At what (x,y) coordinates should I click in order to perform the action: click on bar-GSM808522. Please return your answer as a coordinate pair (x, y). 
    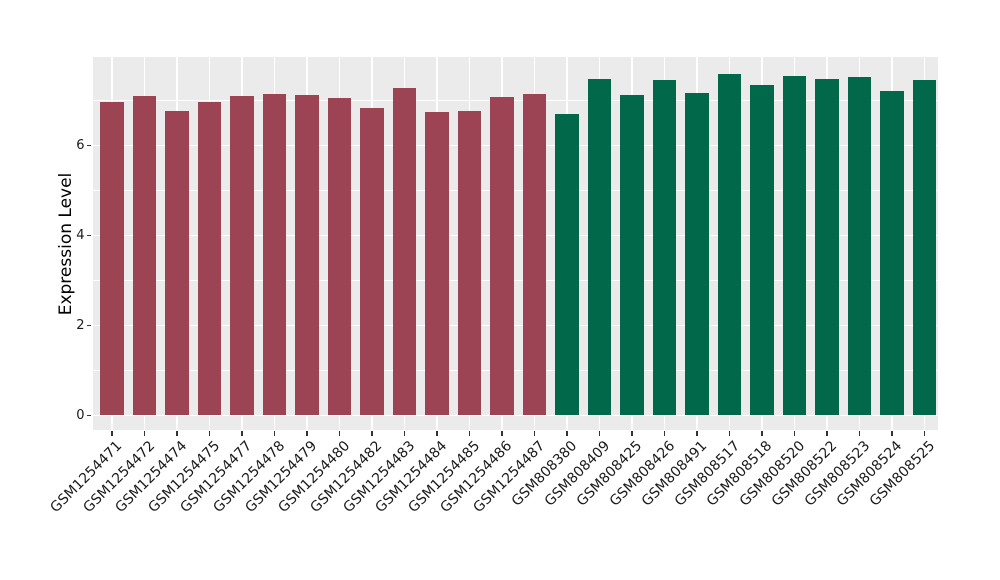
    Looking at the image, I should click on (827, 247).